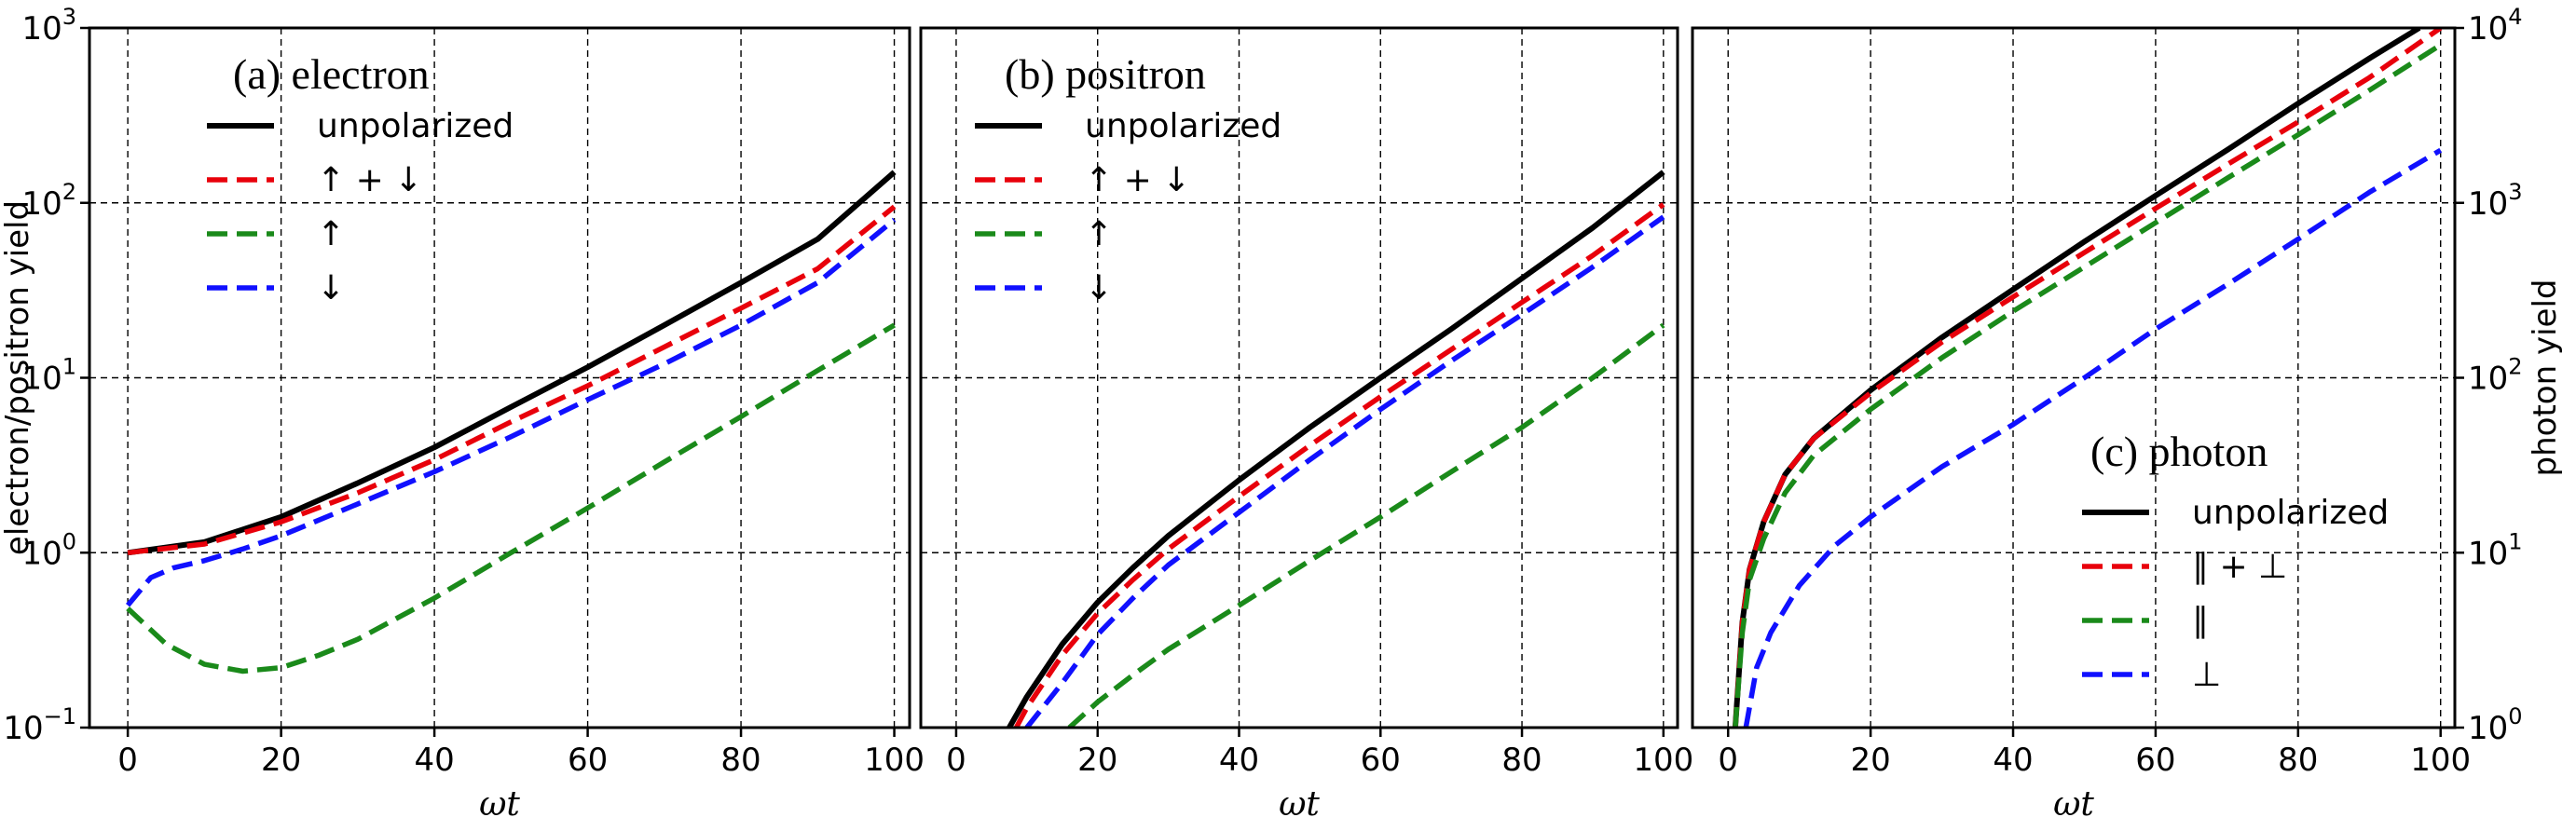  Describe the element at coordinates (2200, 621) in the screenshot. I see `legend-label: ∥` at that location.